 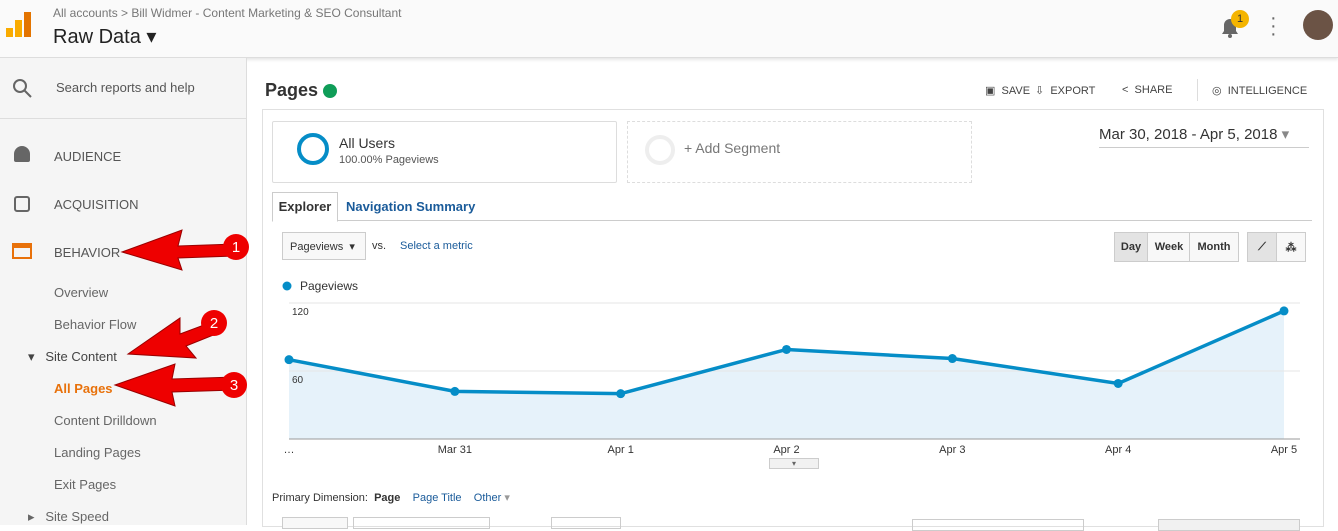 What do you see at coordinates (317, 247) in the screenshot?
I see `label: Pageviews` at bounding box center [317, 247].